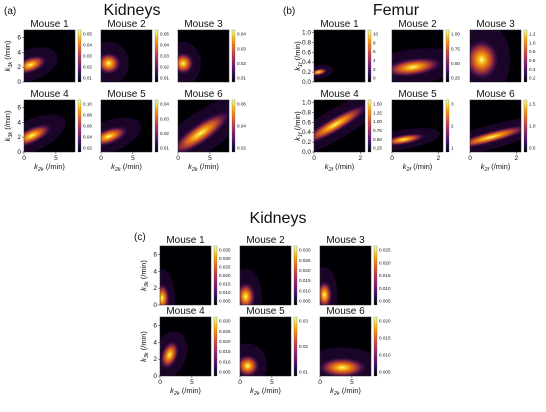  I want to click on subplot-title: Mouse 1, so click(185, 240).